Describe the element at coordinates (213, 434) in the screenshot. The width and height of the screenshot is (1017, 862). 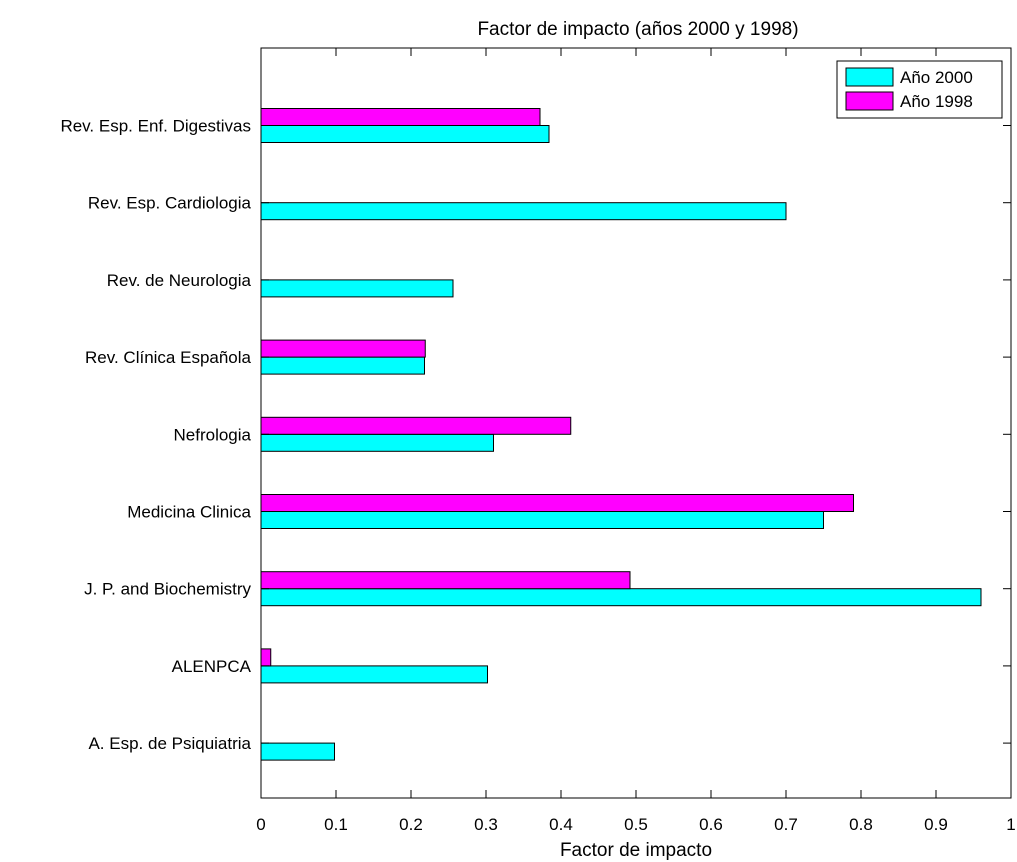
I see `category-label-4: Nefrologia` at that location.